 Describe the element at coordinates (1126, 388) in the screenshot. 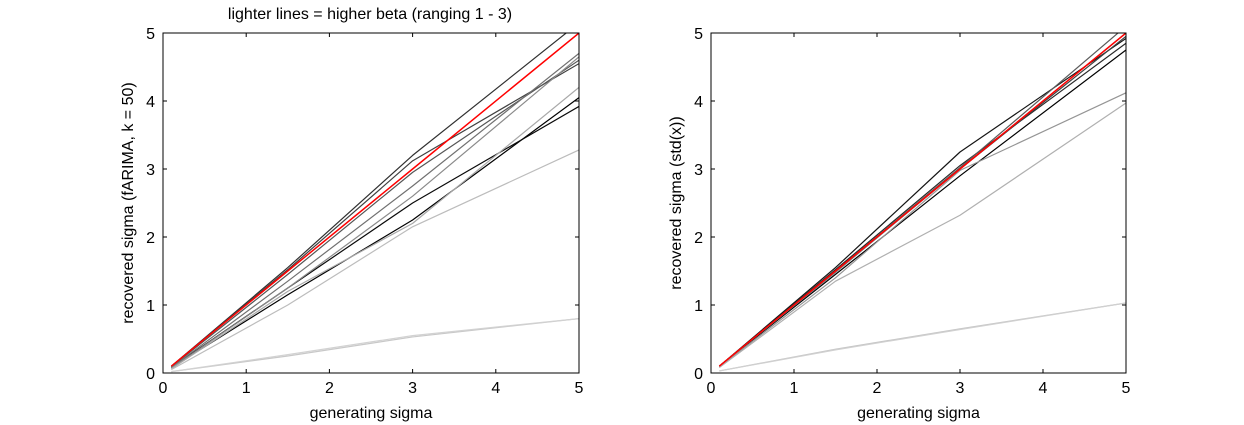

I see `right-x-tick-label: 5` at that location.